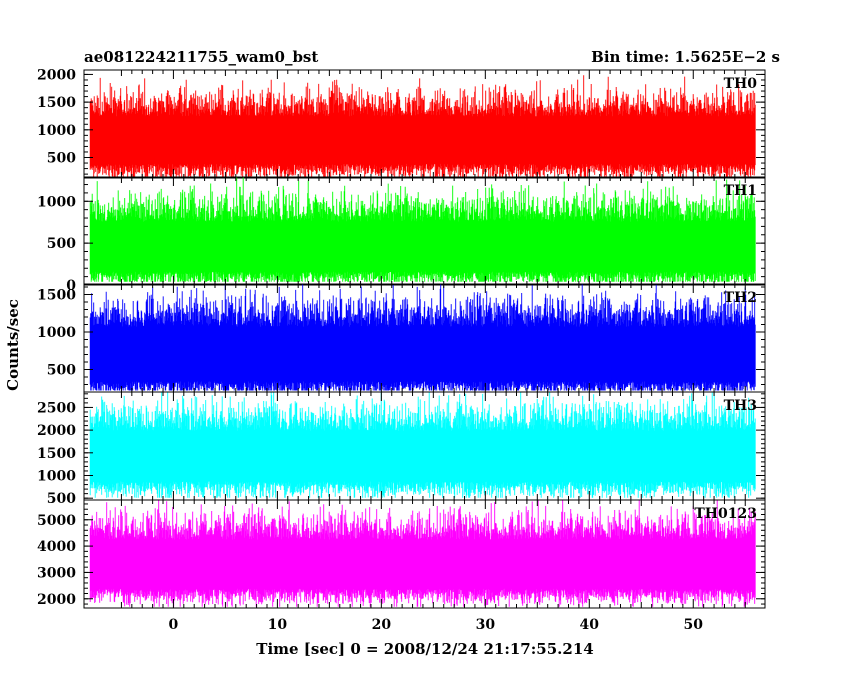 The height and width of the screenshot is (680, 850). What do you see at coordinates (725, 514) in the screenshot?
I see `panel-label: TH0123` at bounding box center [725, 514].